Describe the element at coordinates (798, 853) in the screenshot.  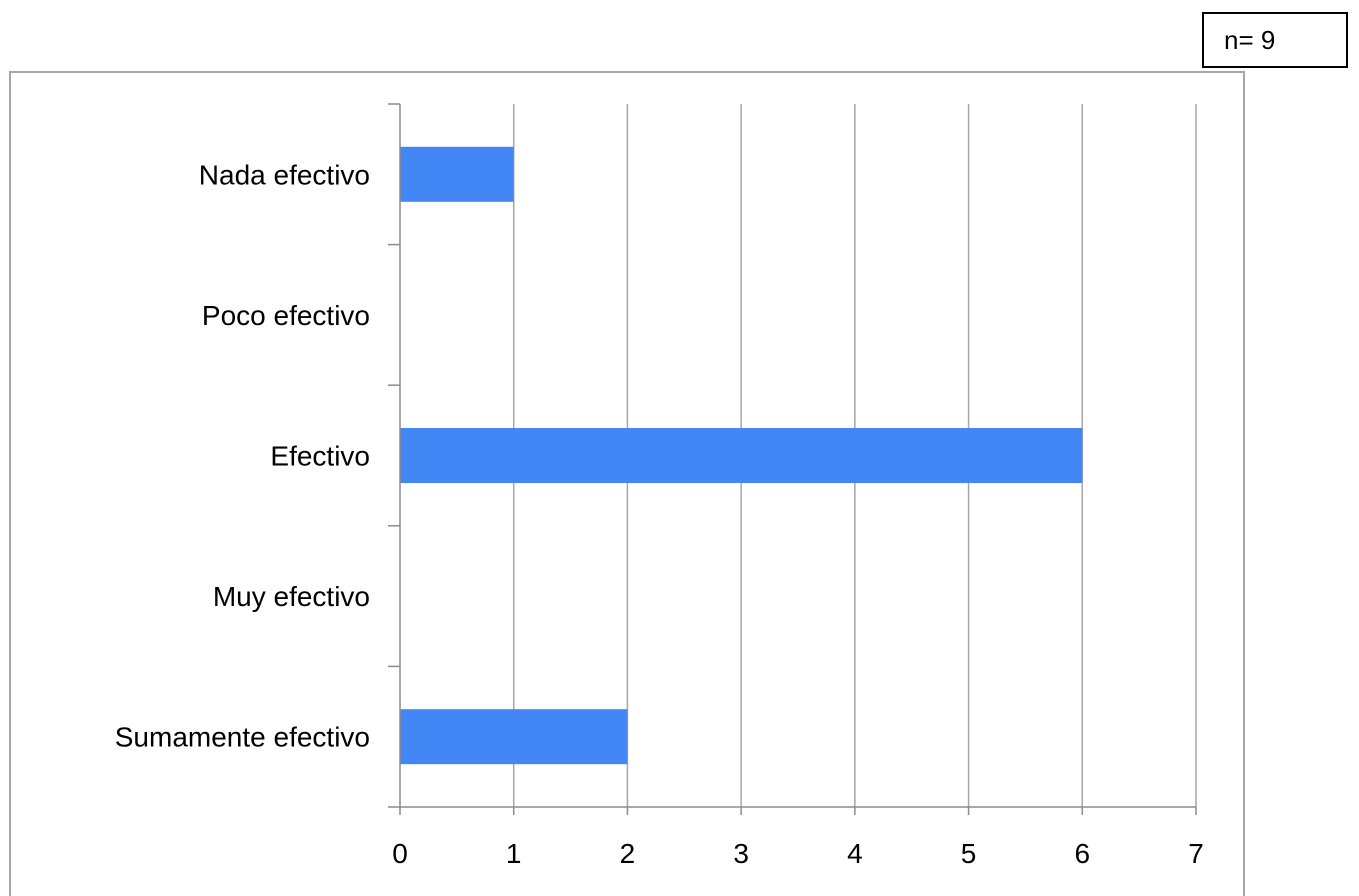
I see `tick-labels: 0 1 2 3 4 5 6 7` at that location.